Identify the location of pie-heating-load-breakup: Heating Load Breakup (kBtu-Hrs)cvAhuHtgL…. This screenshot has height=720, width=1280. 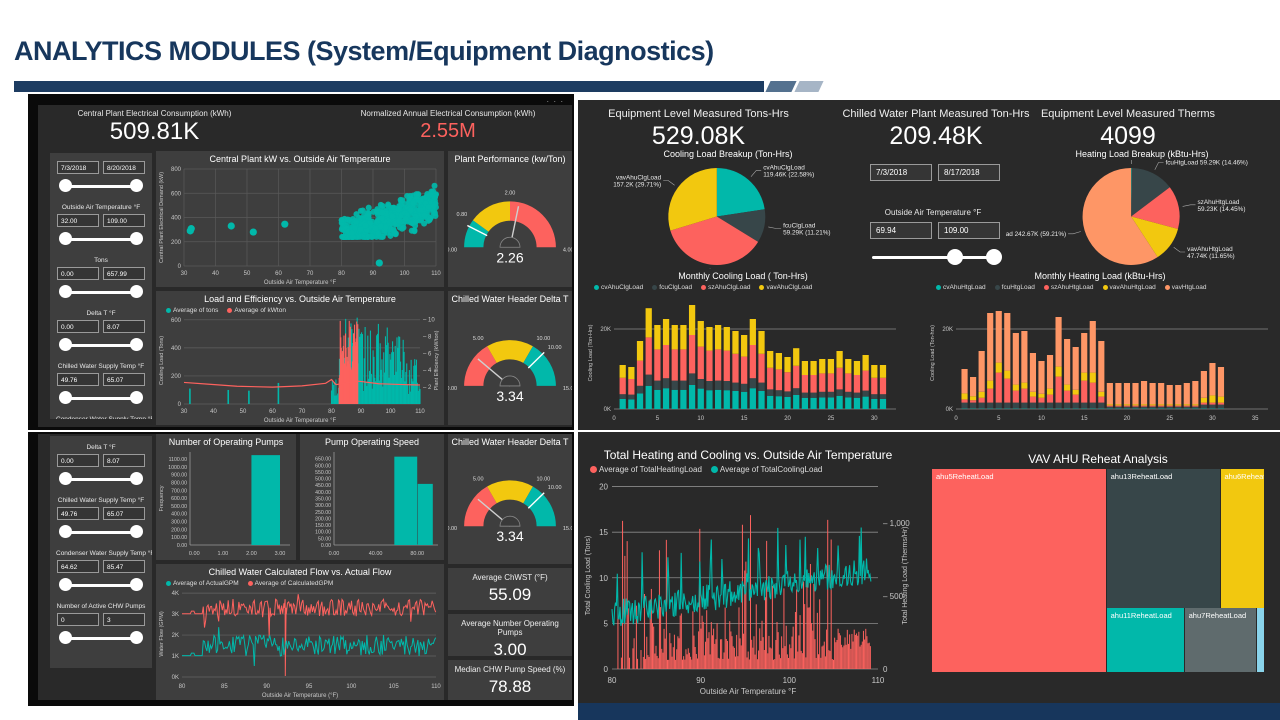
(1142, 208).